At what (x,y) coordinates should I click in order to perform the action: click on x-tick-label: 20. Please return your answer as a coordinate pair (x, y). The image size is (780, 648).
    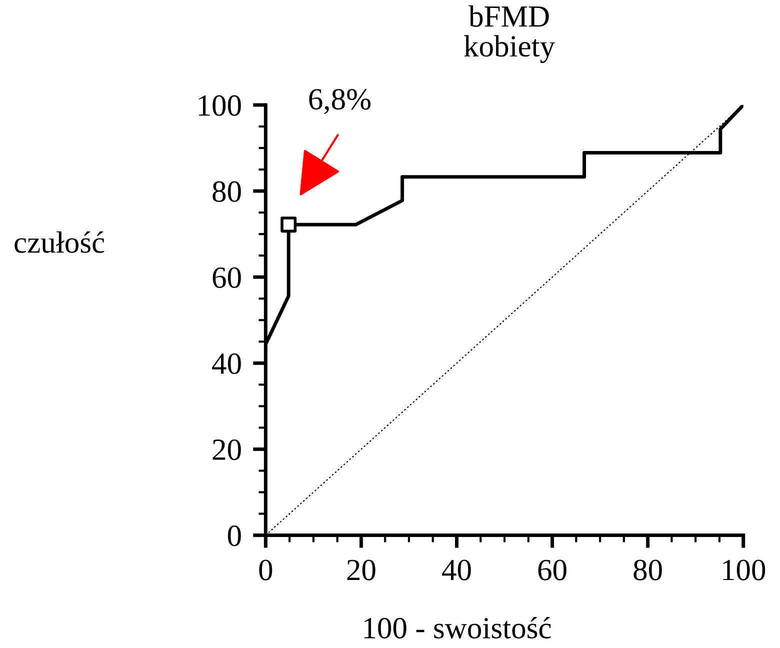
    Looking at the image, I should click on (361, 570).